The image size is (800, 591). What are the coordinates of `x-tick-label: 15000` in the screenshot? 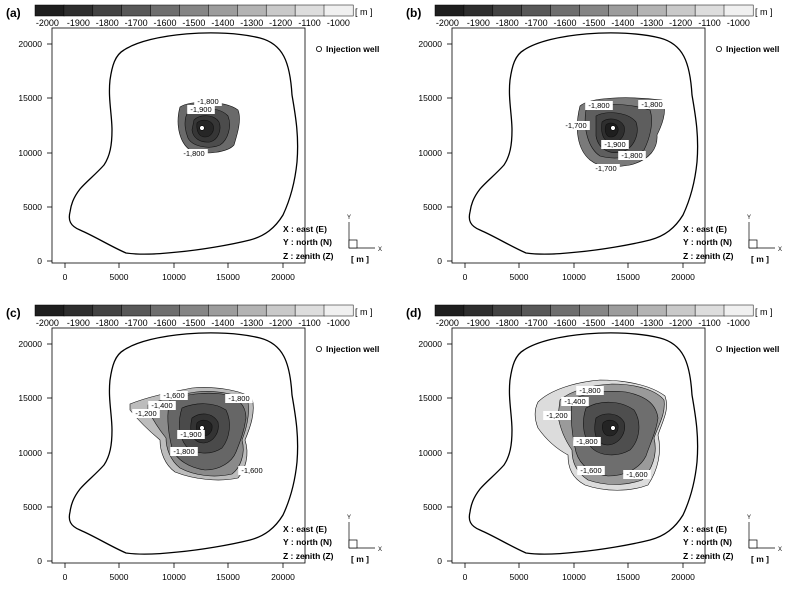 It's located at (228, 577).